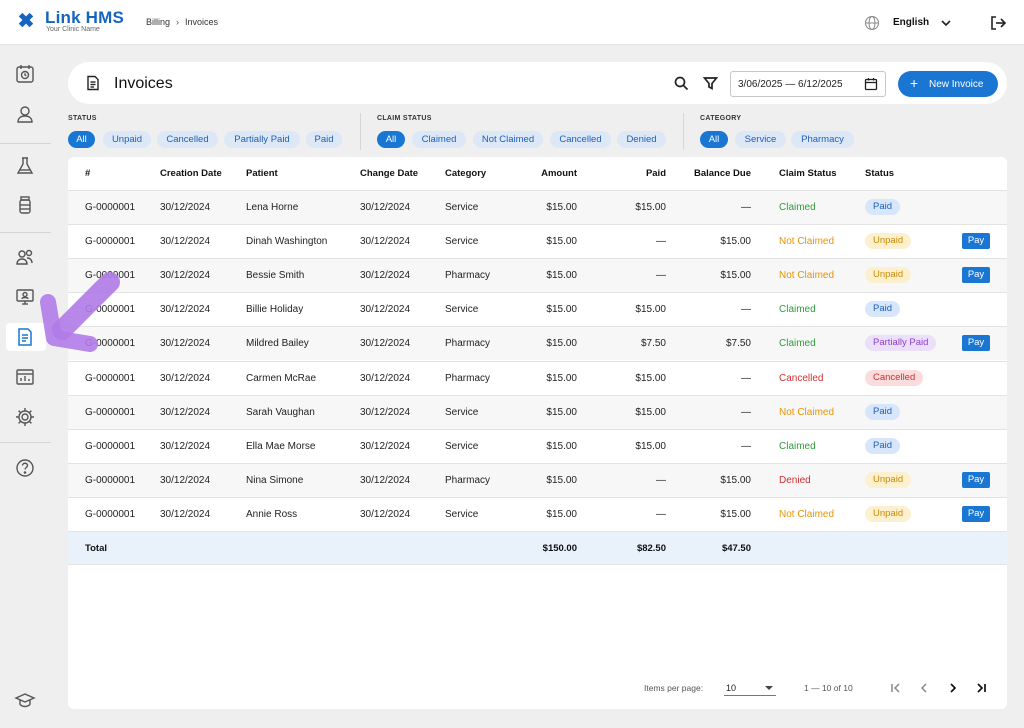 The image size is (1024, 728). I want to click on flask-icon, so click(25, 166).